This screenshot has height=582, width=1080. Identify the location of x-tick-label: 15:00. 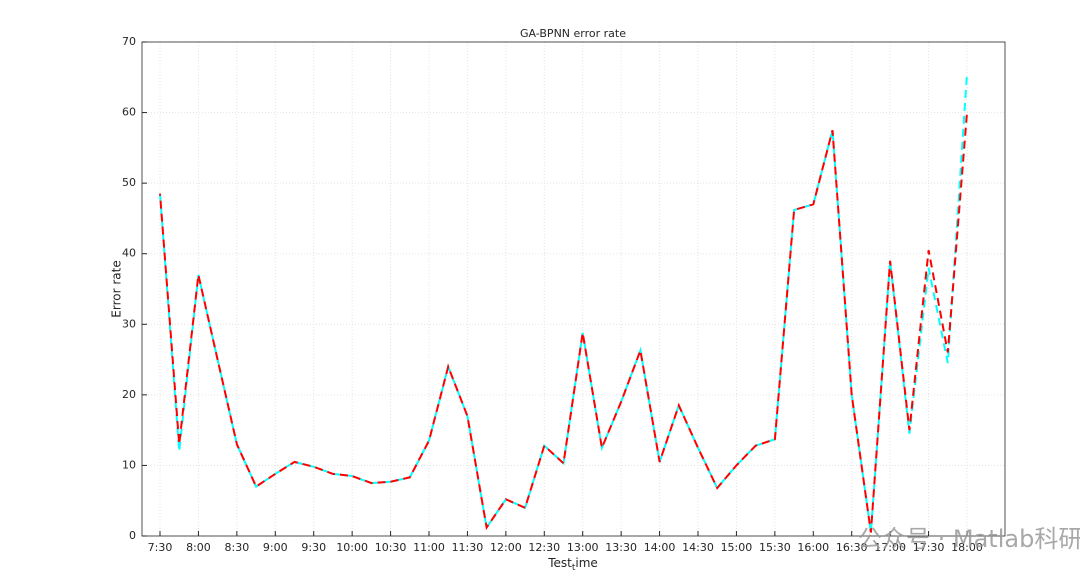
(737, 547).